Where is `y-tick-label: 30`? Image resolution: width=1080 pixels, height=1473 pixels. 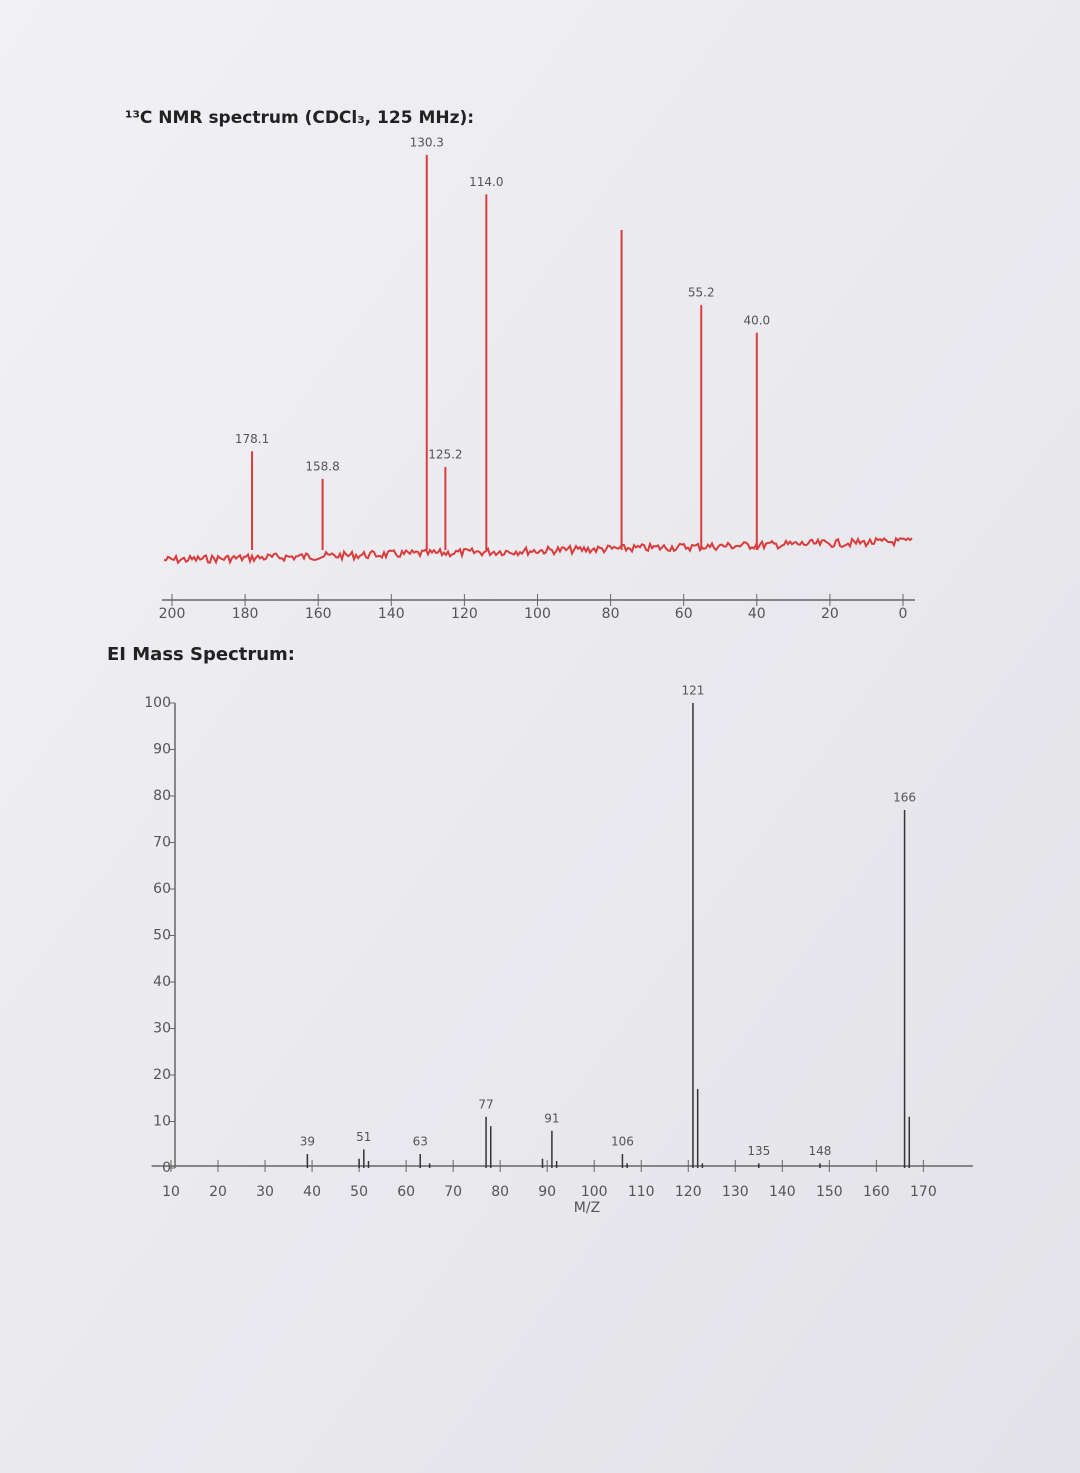
y-tick-label: 30 is located at coordinates (162, 1029).